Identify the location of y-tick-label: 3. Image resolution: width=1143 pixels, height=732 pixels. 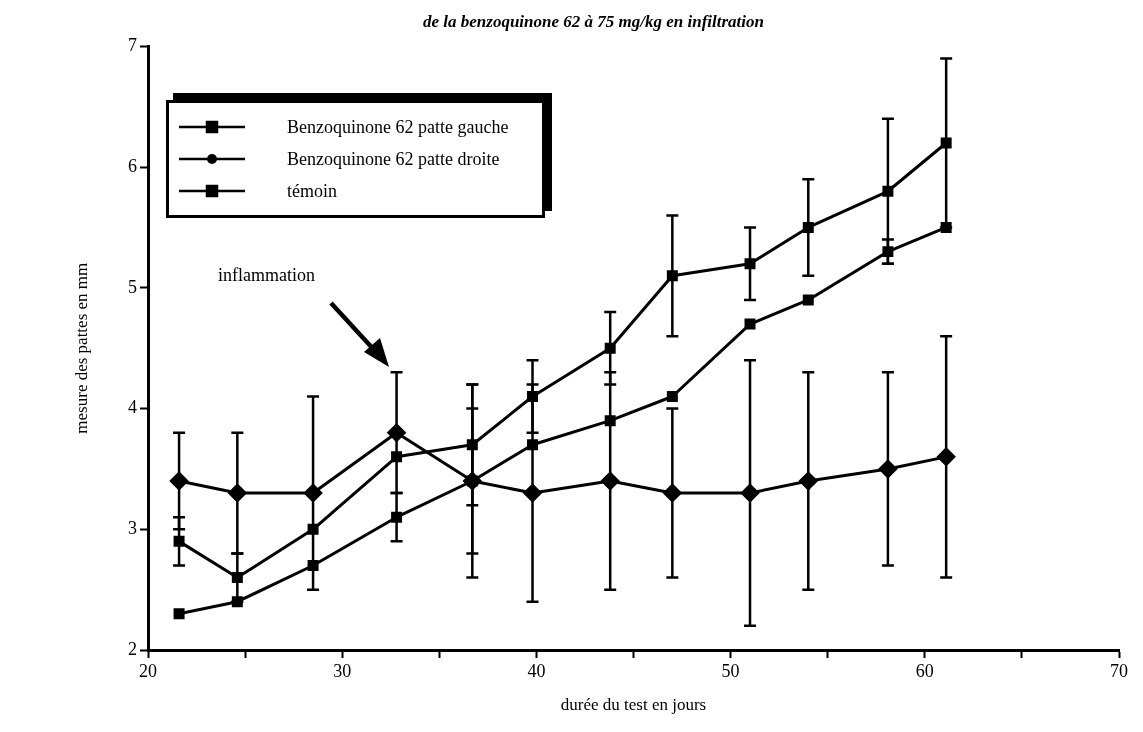
(132, 528).